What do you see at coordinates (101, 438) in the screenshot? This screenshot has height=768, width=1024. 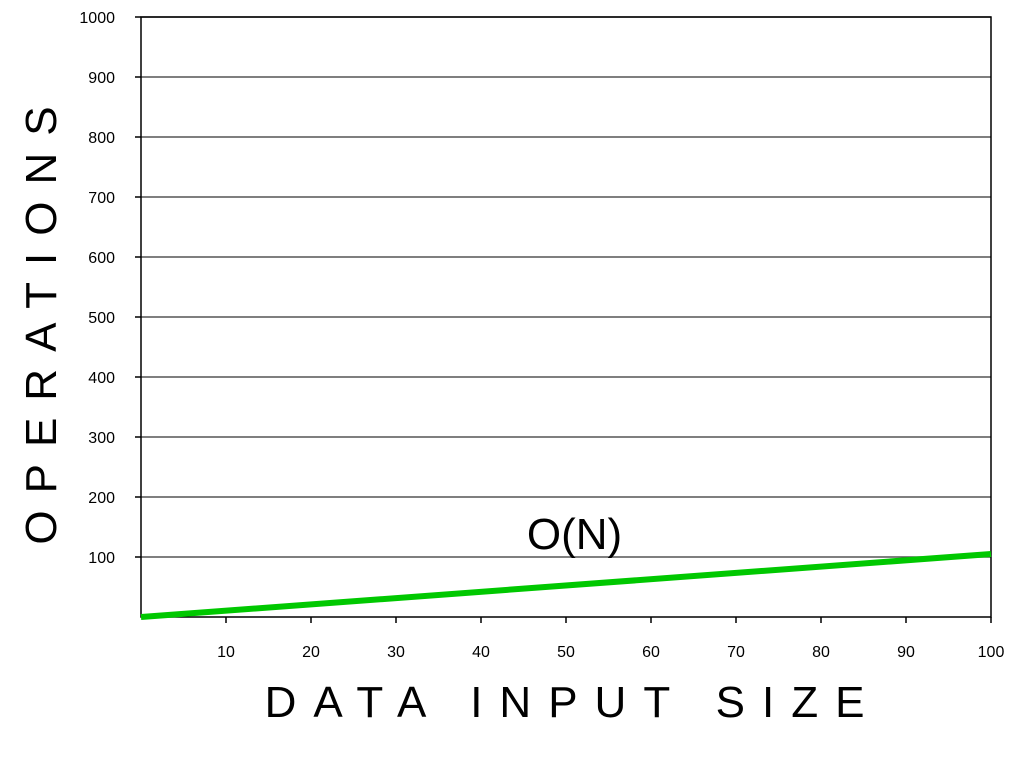 I see `y-tick-label: 300` at bounding box center [101, 438].